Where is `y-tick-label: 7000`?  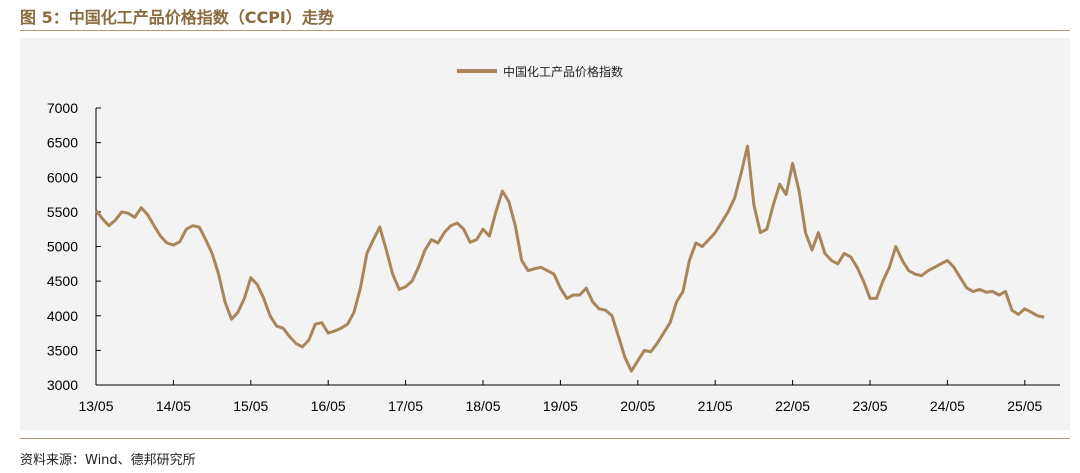
y-tick-label: 7000 is located at coordinates (62, 108).